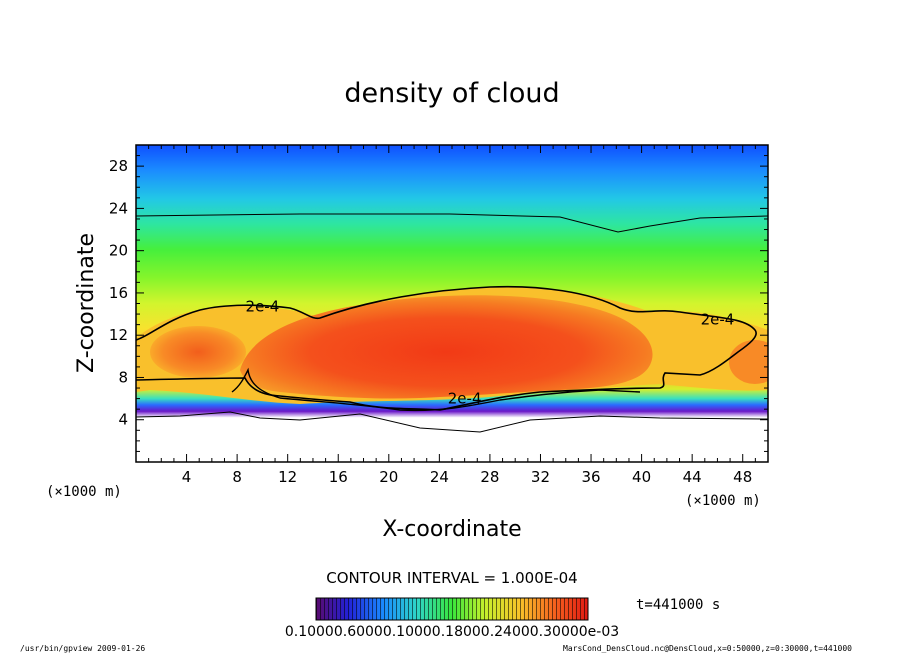 Image resolution: width=904 pixels, height=654 pixels. I want to click on upper-contour-line, so click(452, 223).